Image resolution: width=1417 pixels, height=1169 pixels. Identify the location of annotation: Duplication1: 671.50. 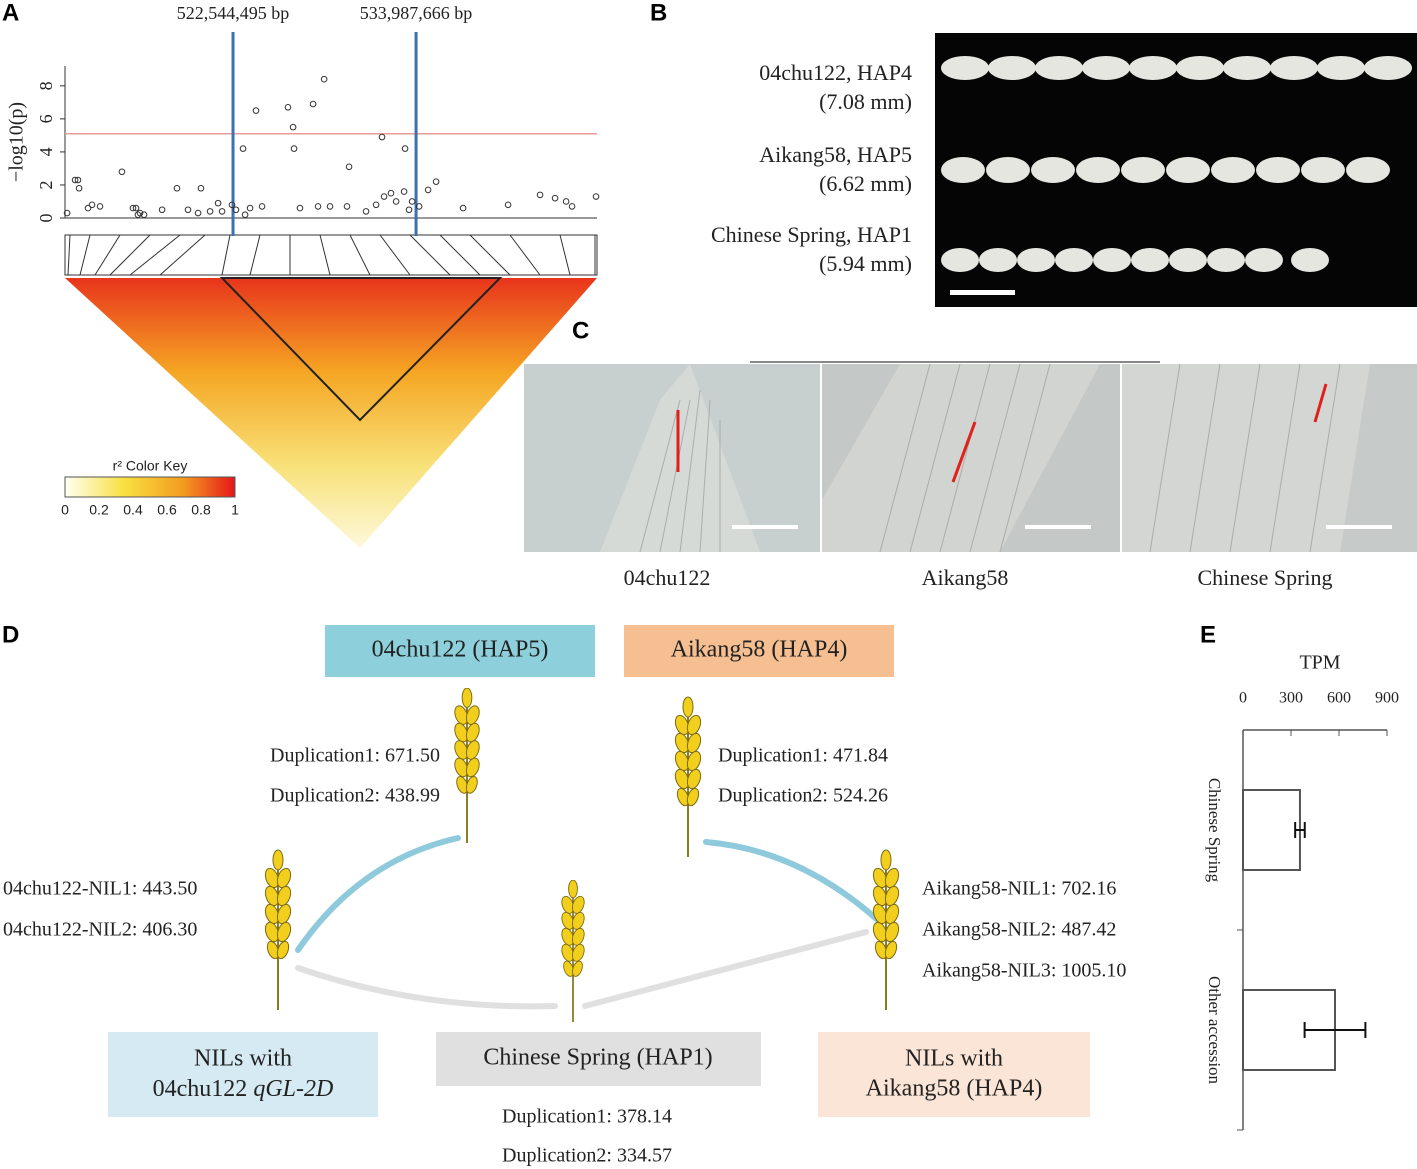
(355, 756).